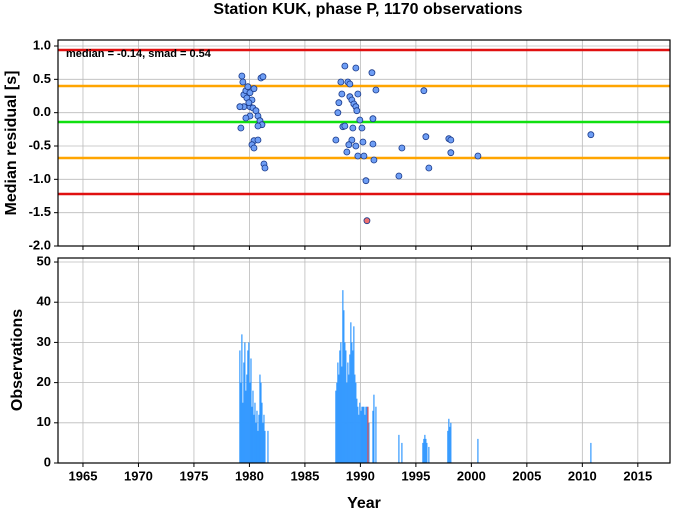  I want to click on x-tick-label: 1965, so click(83, 475).